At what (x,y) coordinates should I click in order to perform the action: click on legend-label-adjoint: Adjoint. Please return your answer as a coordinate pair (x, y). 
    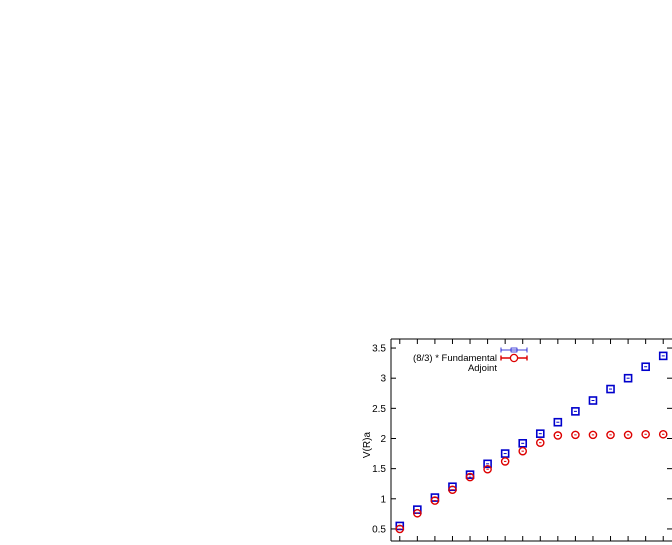
    Looking at the image, I should click on (482, 368).